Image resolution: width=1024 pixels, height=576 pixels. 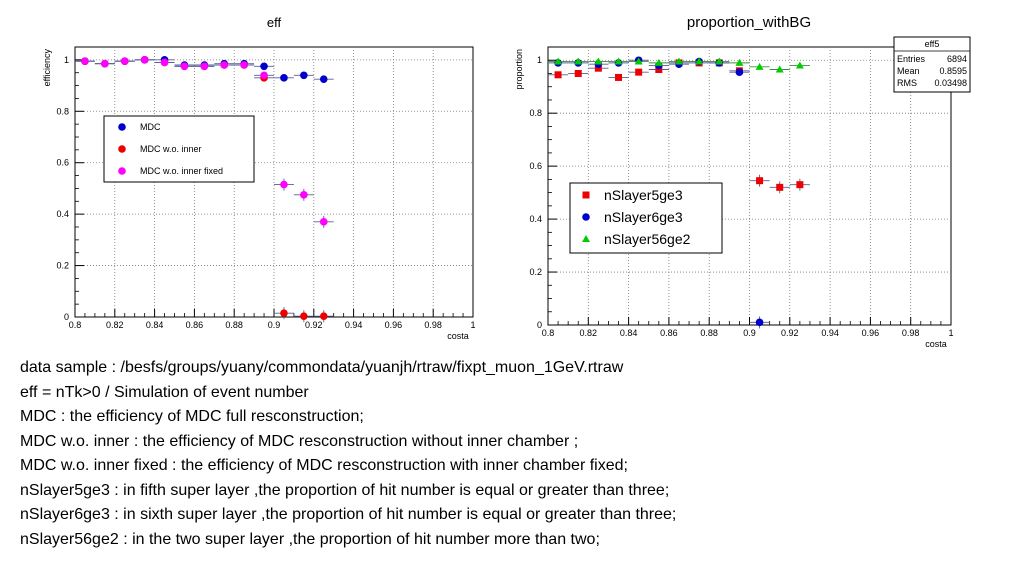 I want to click on y-axis-label: proportion, so click(x=519, y=69).